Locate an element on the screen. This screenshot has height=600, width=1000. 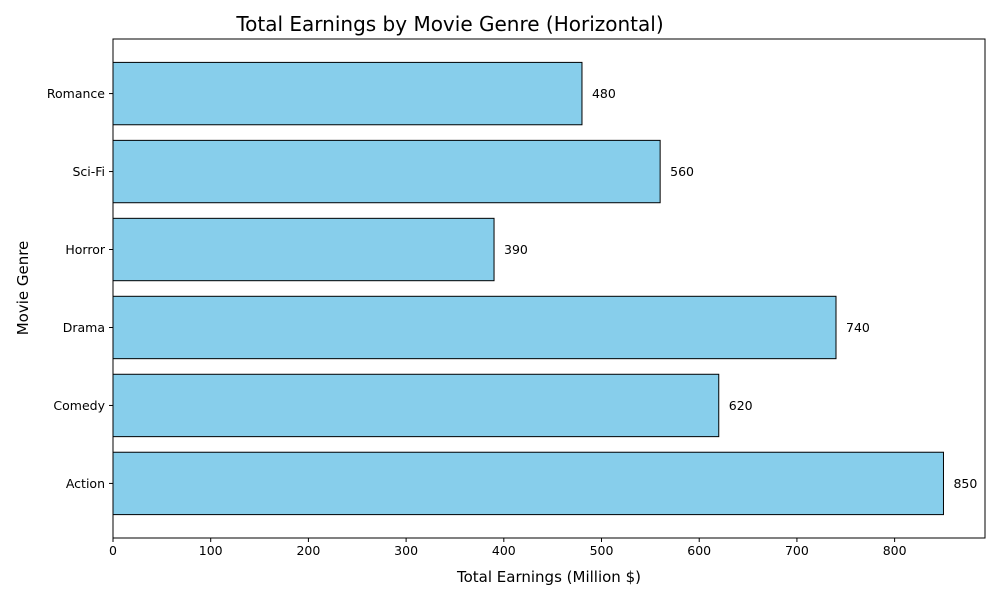
y-axis-ticks: Action Comedy Drama Horror Sci-Fi Romance is located at coordinates (80, 288).